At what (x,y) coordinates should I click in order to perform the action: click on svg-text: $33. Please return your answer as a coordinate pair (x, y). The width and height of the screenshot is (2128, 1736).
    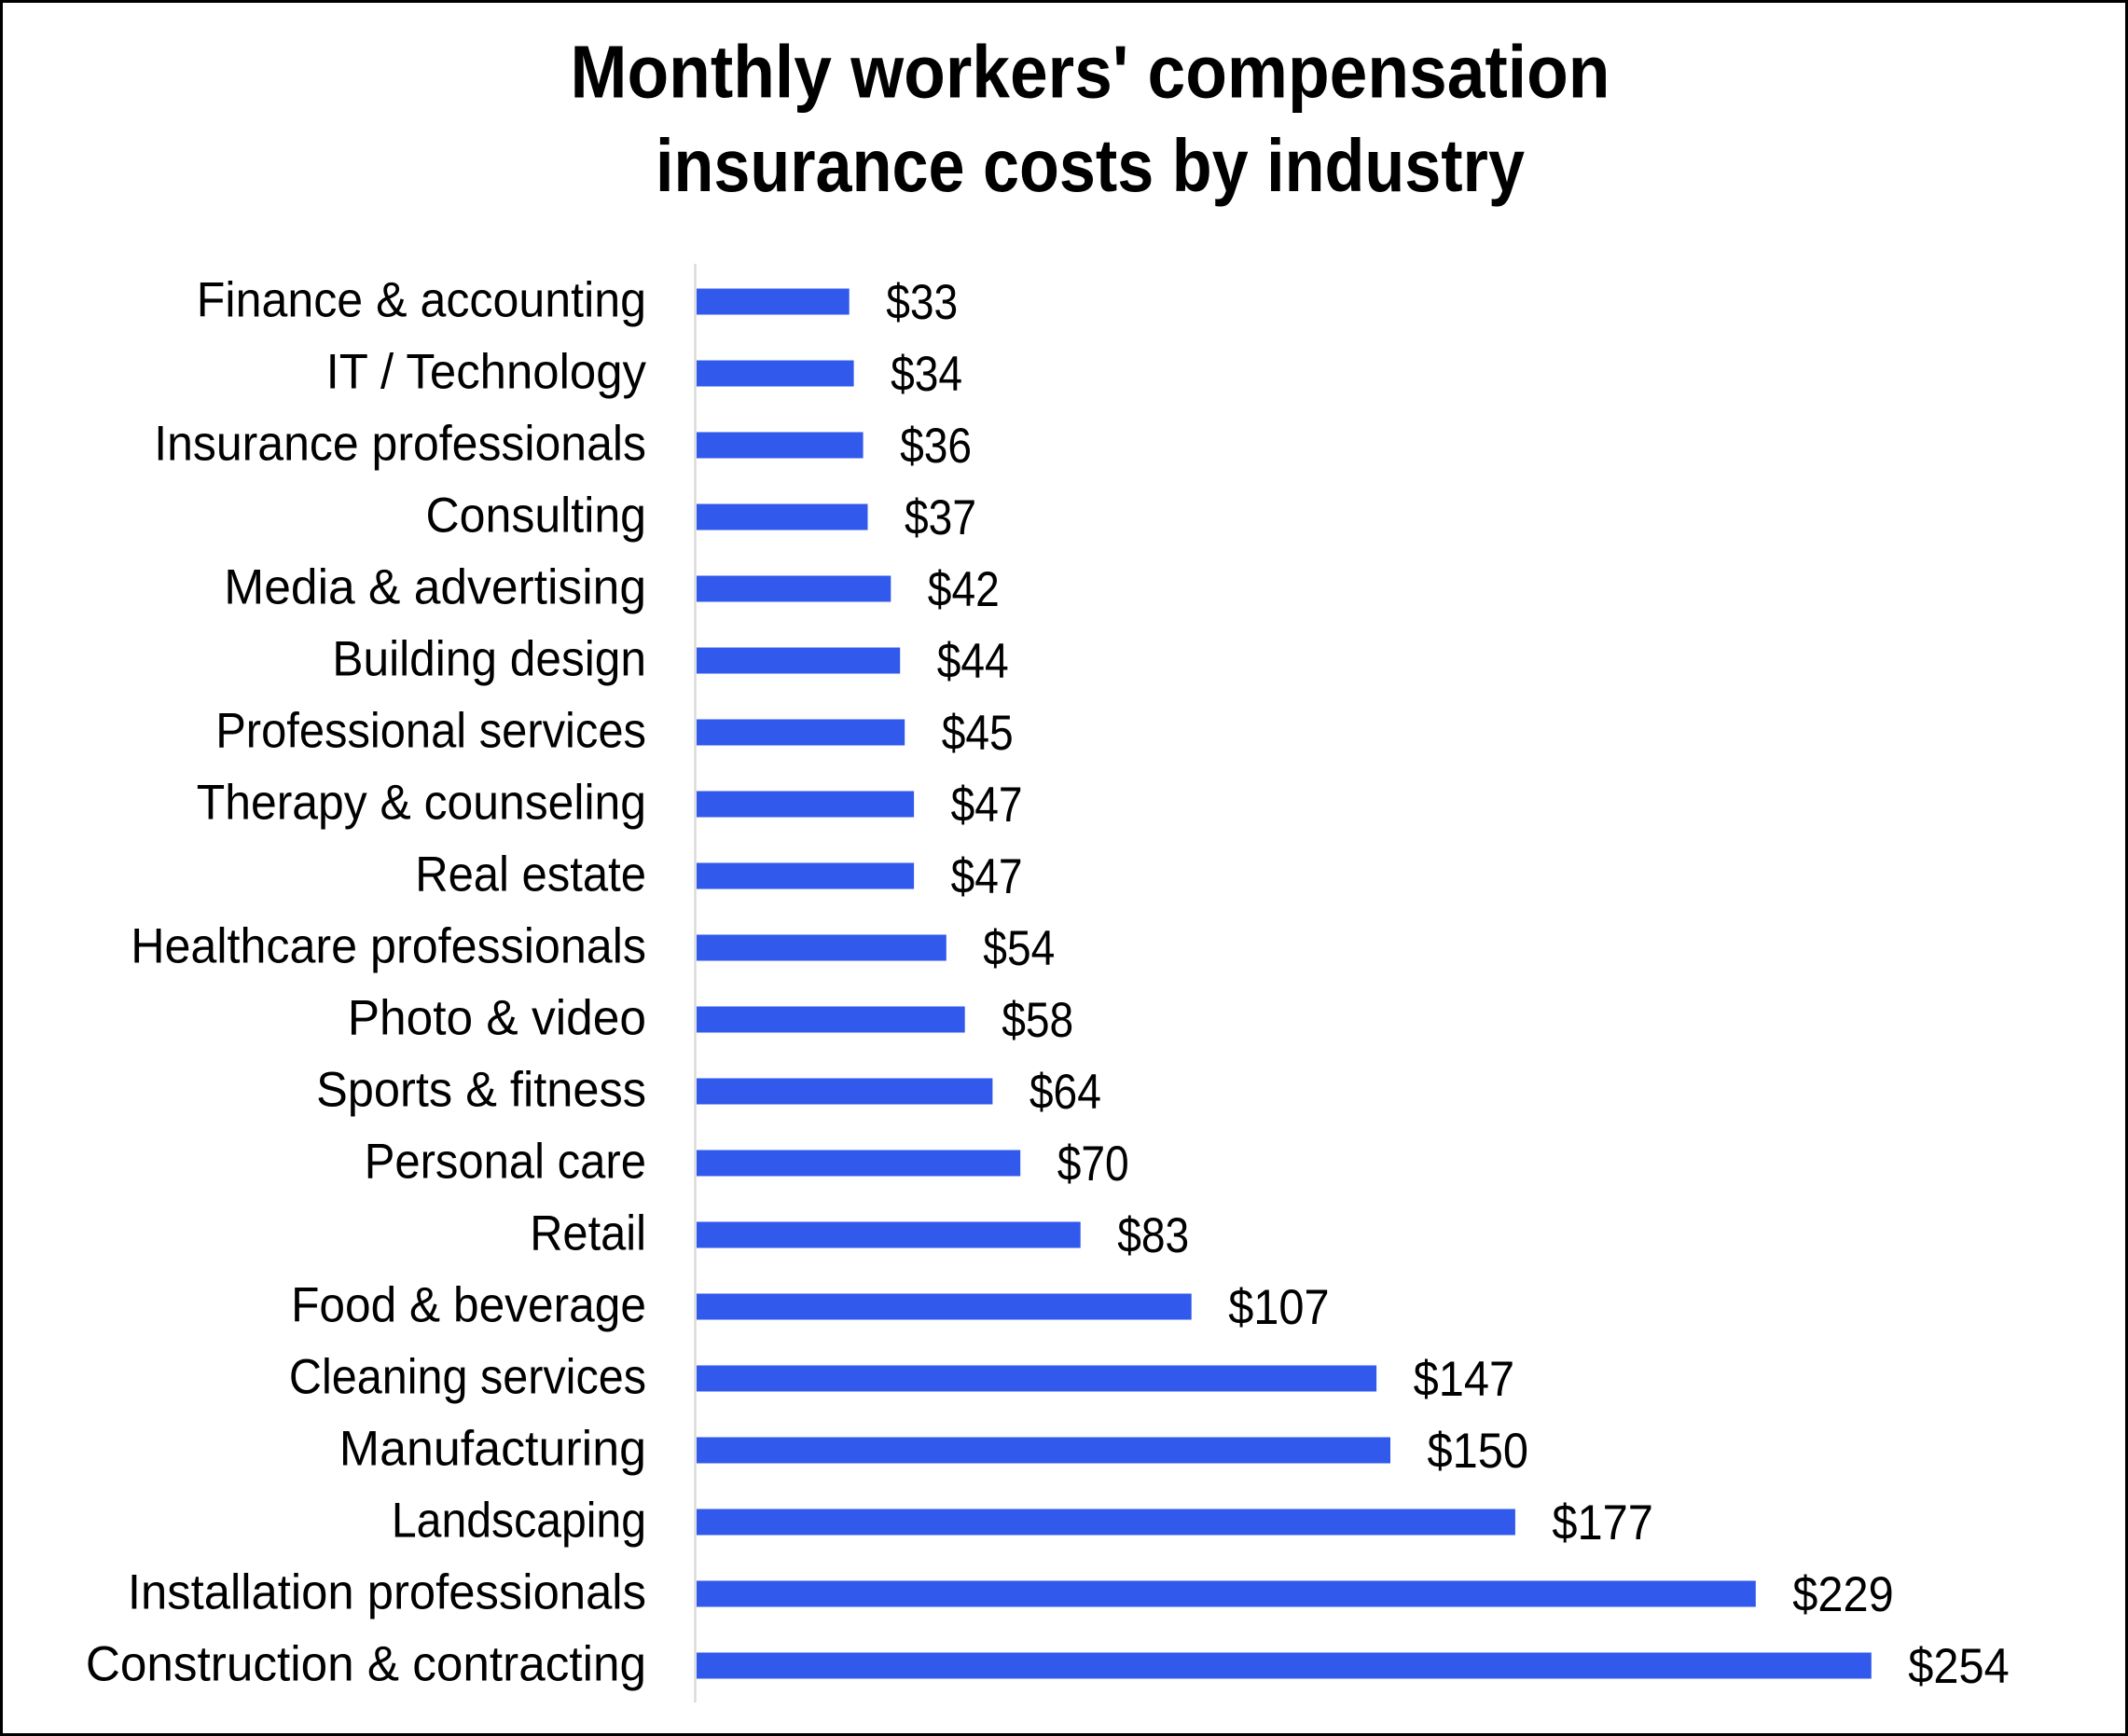
    Looking at the image, I should click on (922, 302).